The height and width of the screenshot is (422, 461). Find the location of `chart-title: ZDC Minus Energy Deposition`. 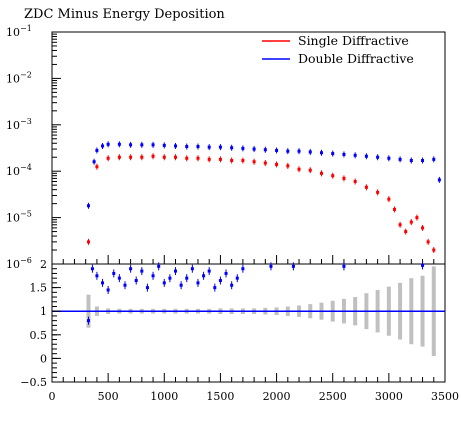

chart-title: ZDC Minus Energy Deposition is located at coordinates (124, 14).